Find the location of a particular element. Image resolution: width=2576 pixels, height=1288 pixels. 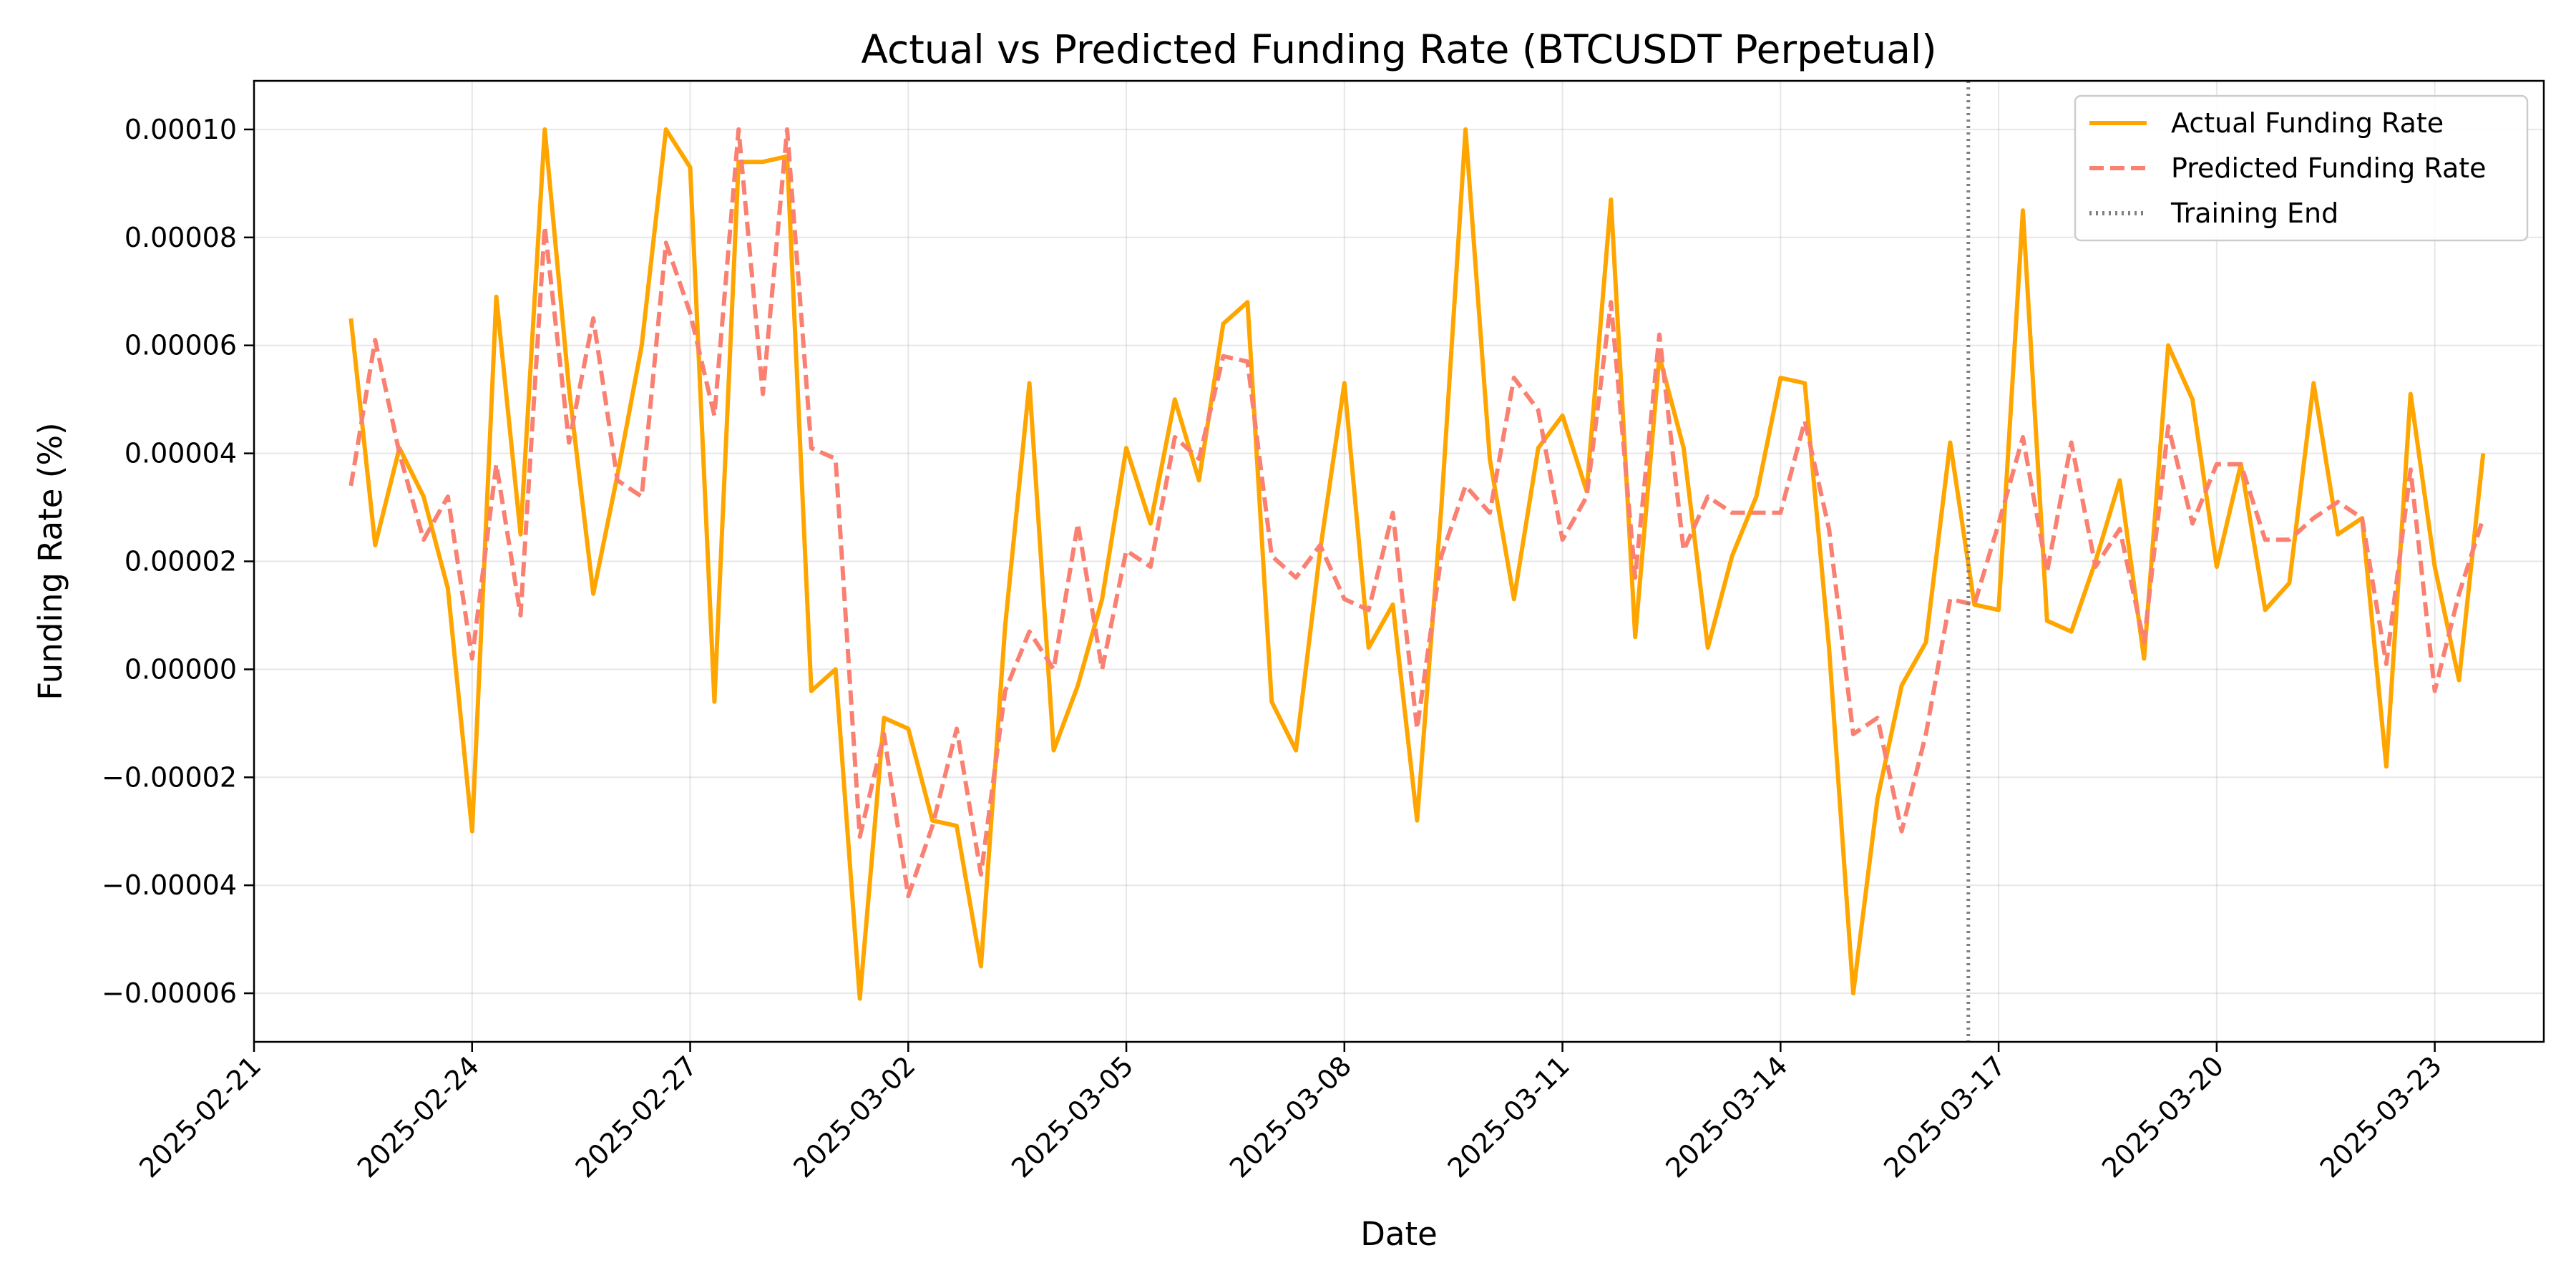

legend-box is located at coordinates (2301, 168).